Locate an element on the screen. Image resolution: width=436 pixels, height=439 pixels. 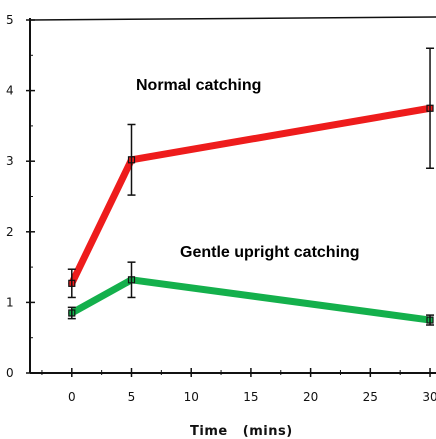
x-tick-label: 5 is located at coordinates (132, 397).